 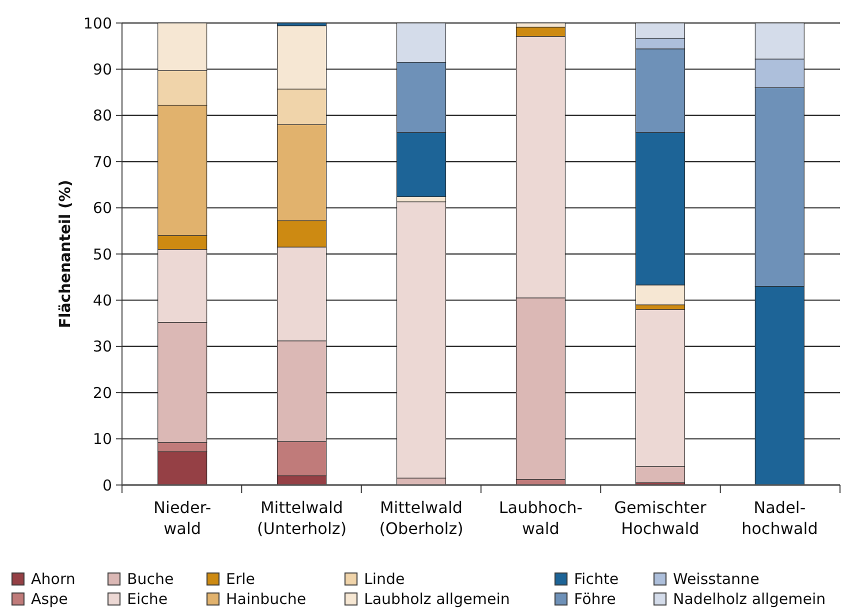 What do you see at coordinates (266, 599) in the screenshot?
I see `legend-label: Hainbuche` at bounding box center [266, 599].